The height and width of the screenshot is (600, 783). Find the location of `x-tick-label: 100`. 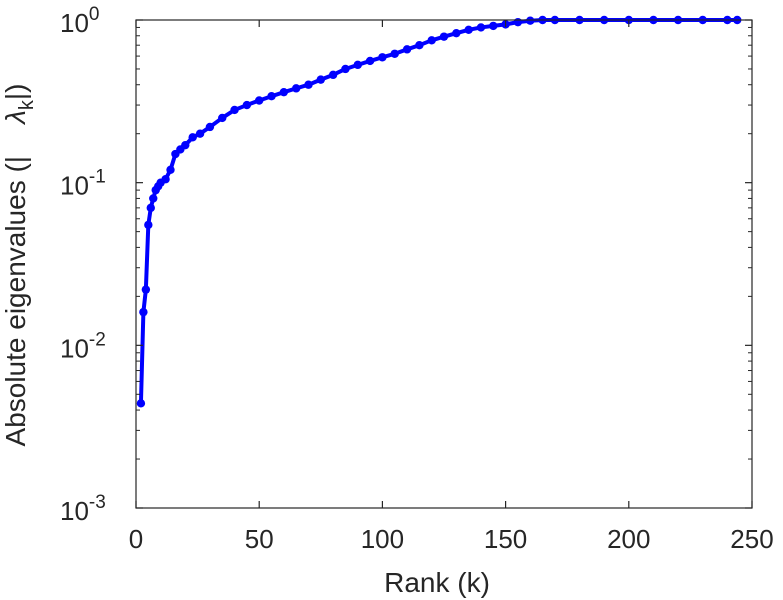

x-tick-label: 100 is located at coordinates (382, 539).